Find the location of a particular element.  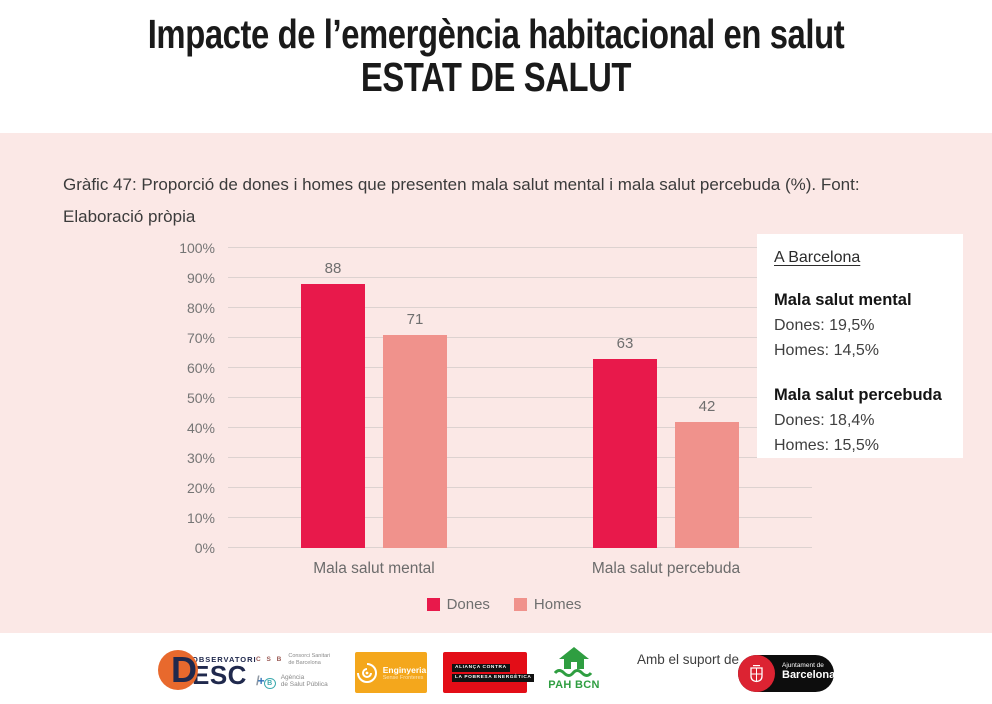

csb-org-line1: Consorci Sanitari is located at coordinates (309, 656).